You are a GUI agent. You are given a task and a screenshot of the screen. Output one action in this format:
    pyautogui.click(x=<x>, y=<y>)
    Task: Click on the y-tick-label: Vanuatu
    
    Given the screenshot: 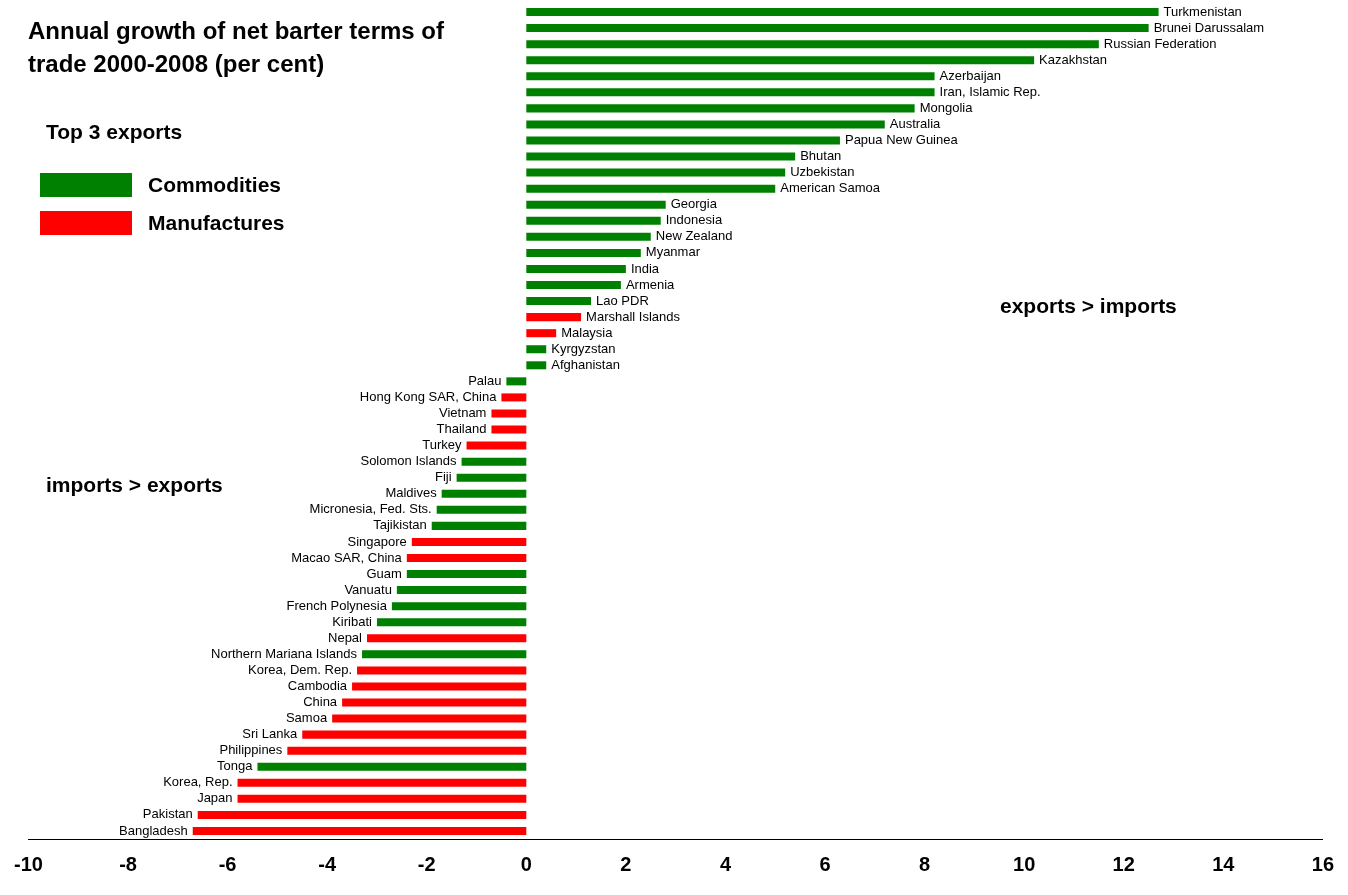 What is the action you would take?
    pyautogui.click(x=368, y=589)
    